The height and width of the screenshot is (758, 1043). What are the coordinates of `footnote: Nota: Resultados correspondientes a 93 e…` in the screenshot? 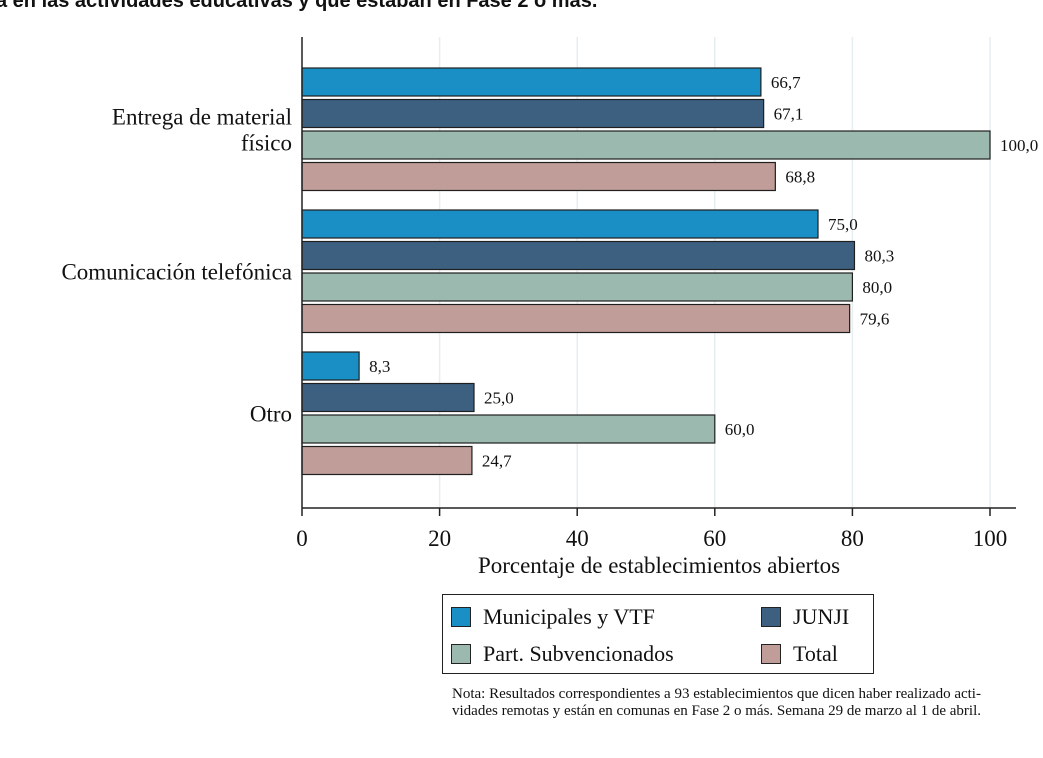 It's located at (747, 703).